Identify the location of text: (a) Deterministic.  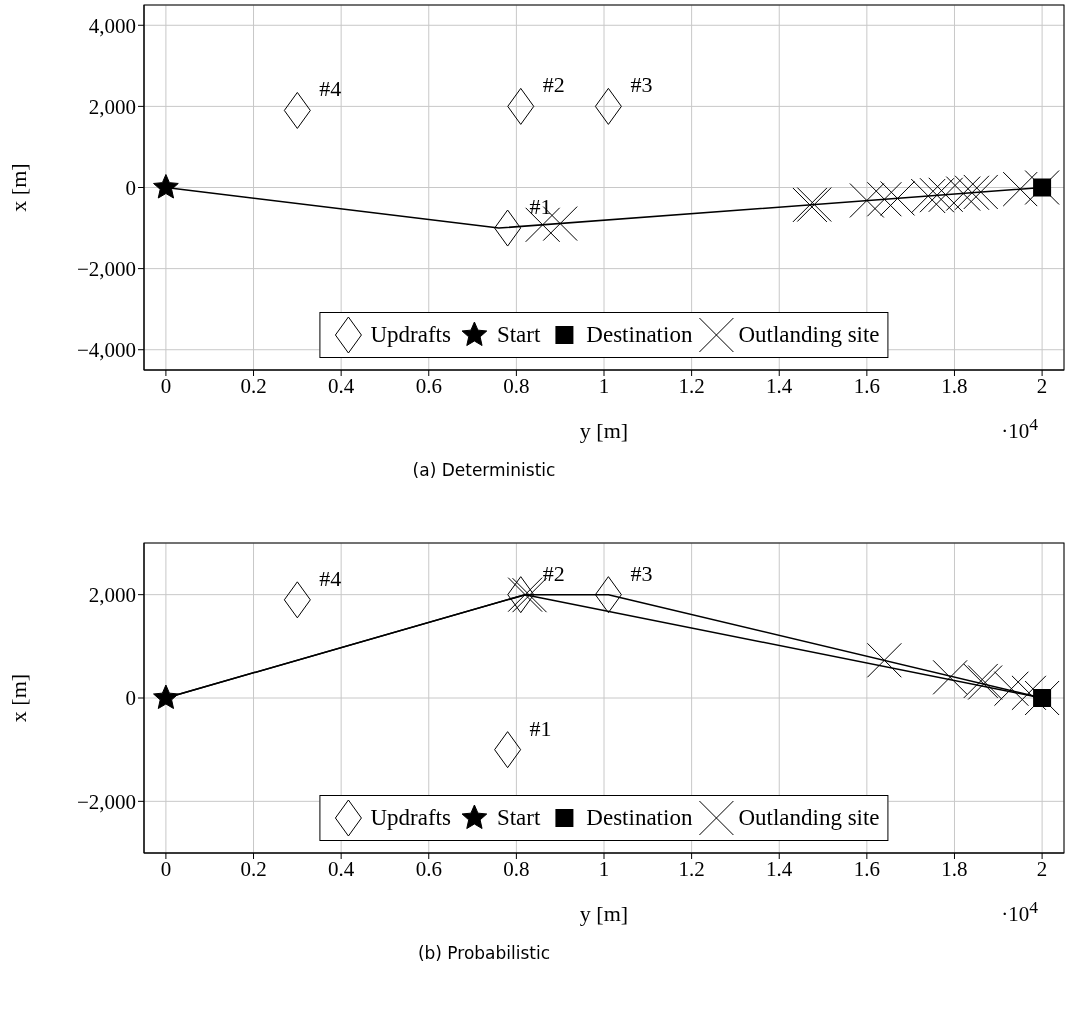
(484, 470).